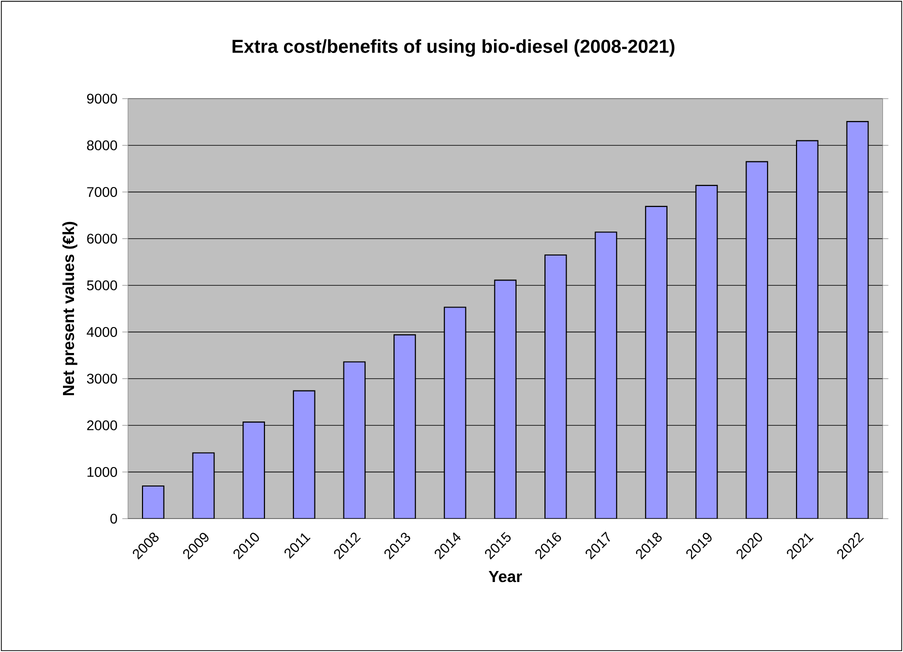 This screenshot has width=903, height=652. What do you see at coordinates (102, 145) in the screenshot?
I see `y-tick-label: 8000` at bounding box center [102, 145].